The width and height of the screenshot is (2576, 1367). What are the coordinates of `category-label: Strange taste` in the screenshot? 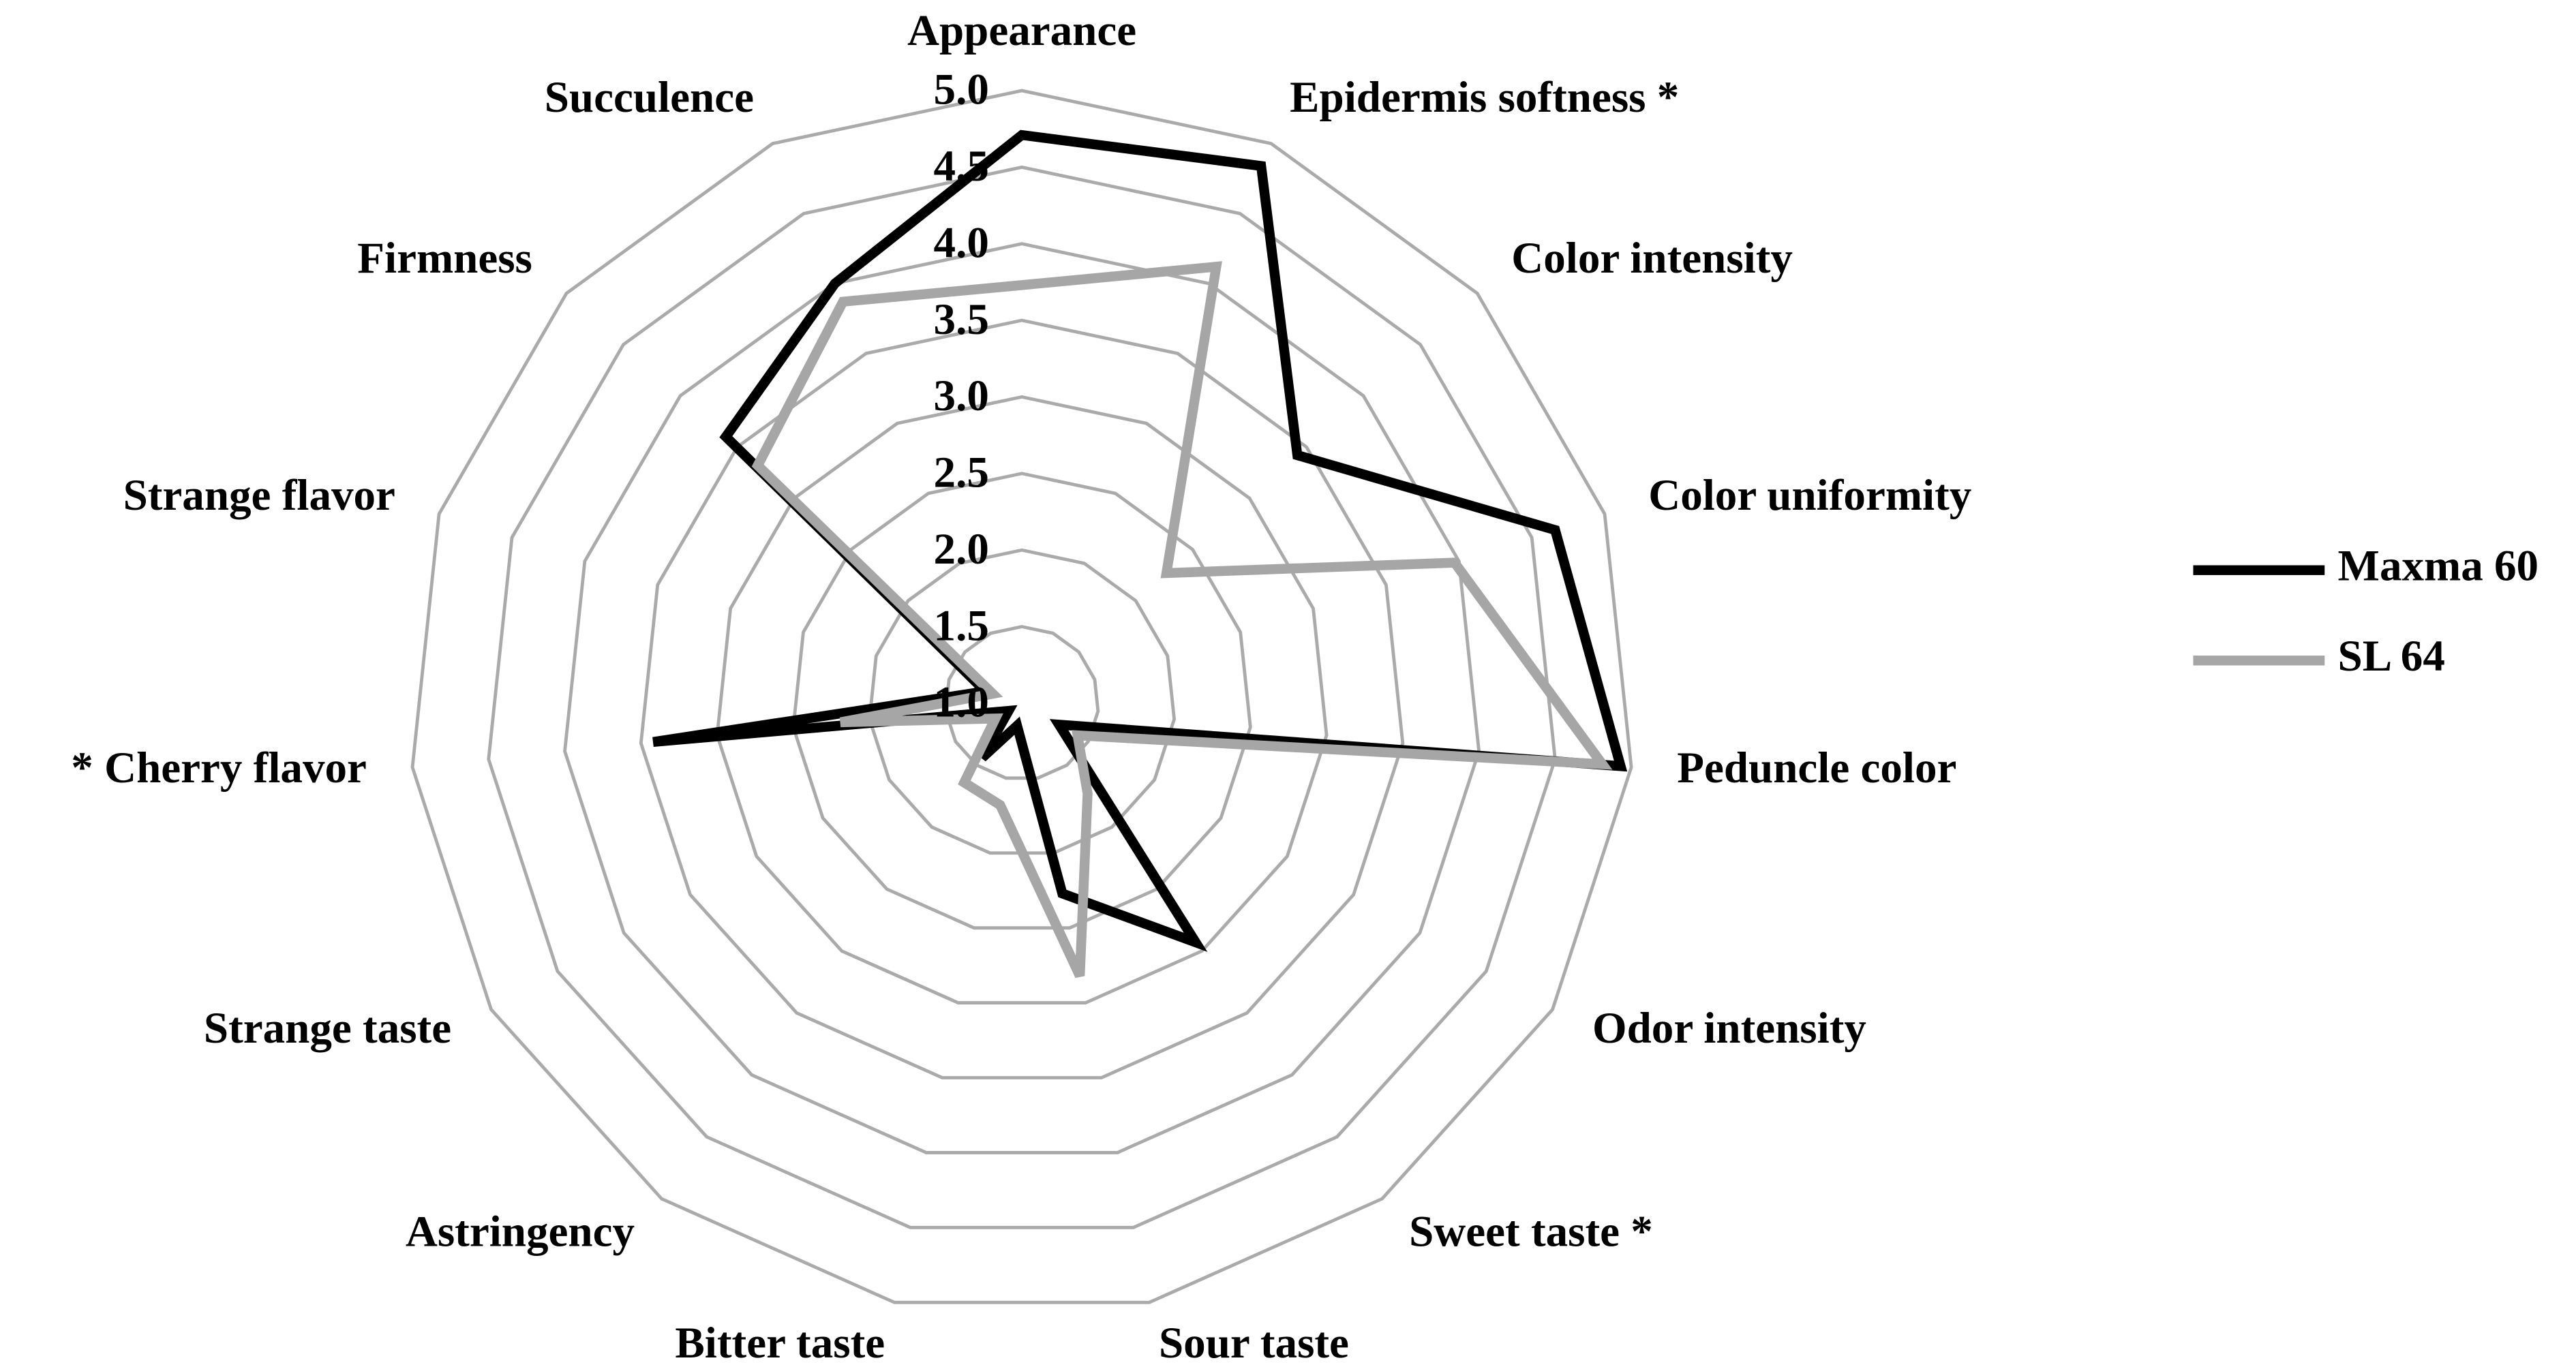 It's located at (327, 1028).